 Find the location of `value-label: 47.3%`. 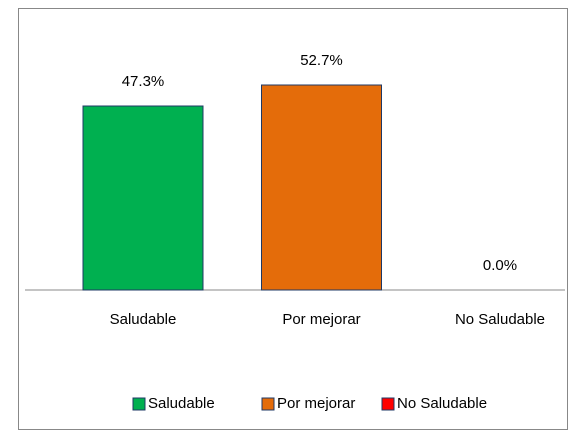

value-label: 47.3% is located at coordinates (143, 81).